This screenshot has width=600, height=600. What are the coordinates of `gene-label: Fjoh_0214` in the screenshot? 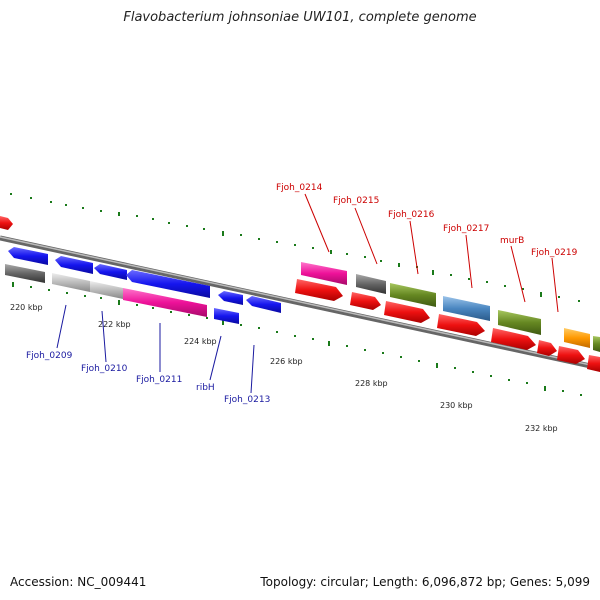 It's located at (299, 188).